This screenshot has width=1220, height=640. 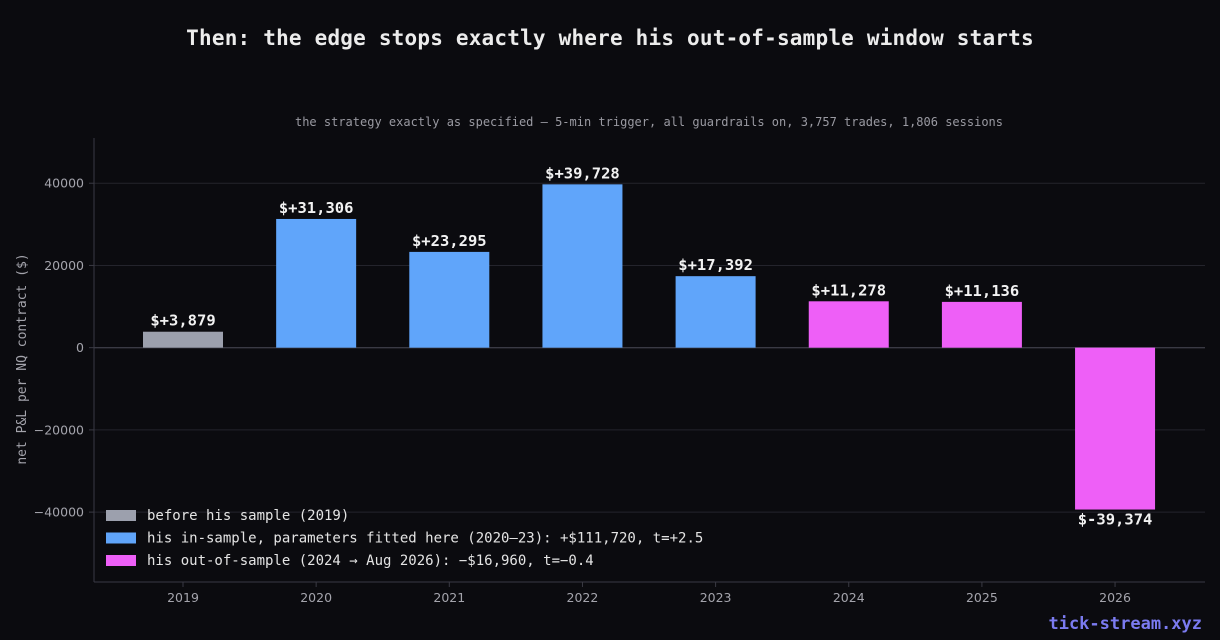 I want to click on legend-swatch-out_of_sample, so click(x=121, y=560).